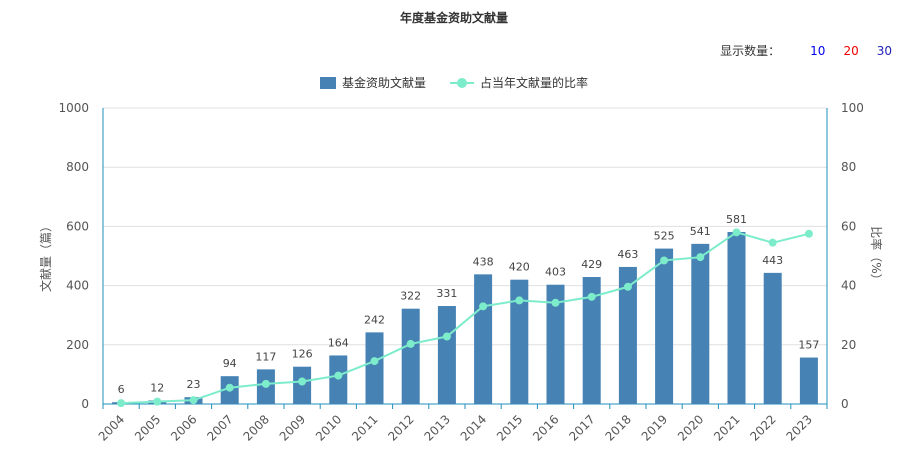 This screenshot has height=456, width=908. What do you see at coordinates (700, 231) in the screenshot?
I see `bar-value-label: 541` at bounding box center [700, 231].